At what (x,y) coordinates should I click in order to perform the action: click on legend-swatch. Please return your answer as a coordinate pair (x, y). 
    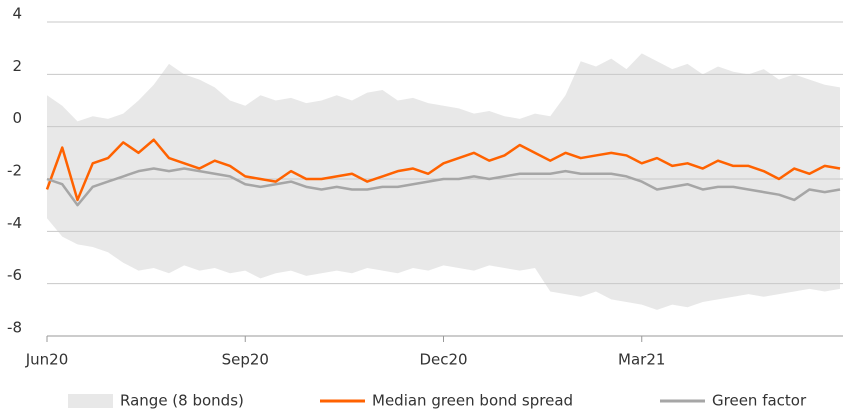
    Looking at the image, I should click on (90, 401).